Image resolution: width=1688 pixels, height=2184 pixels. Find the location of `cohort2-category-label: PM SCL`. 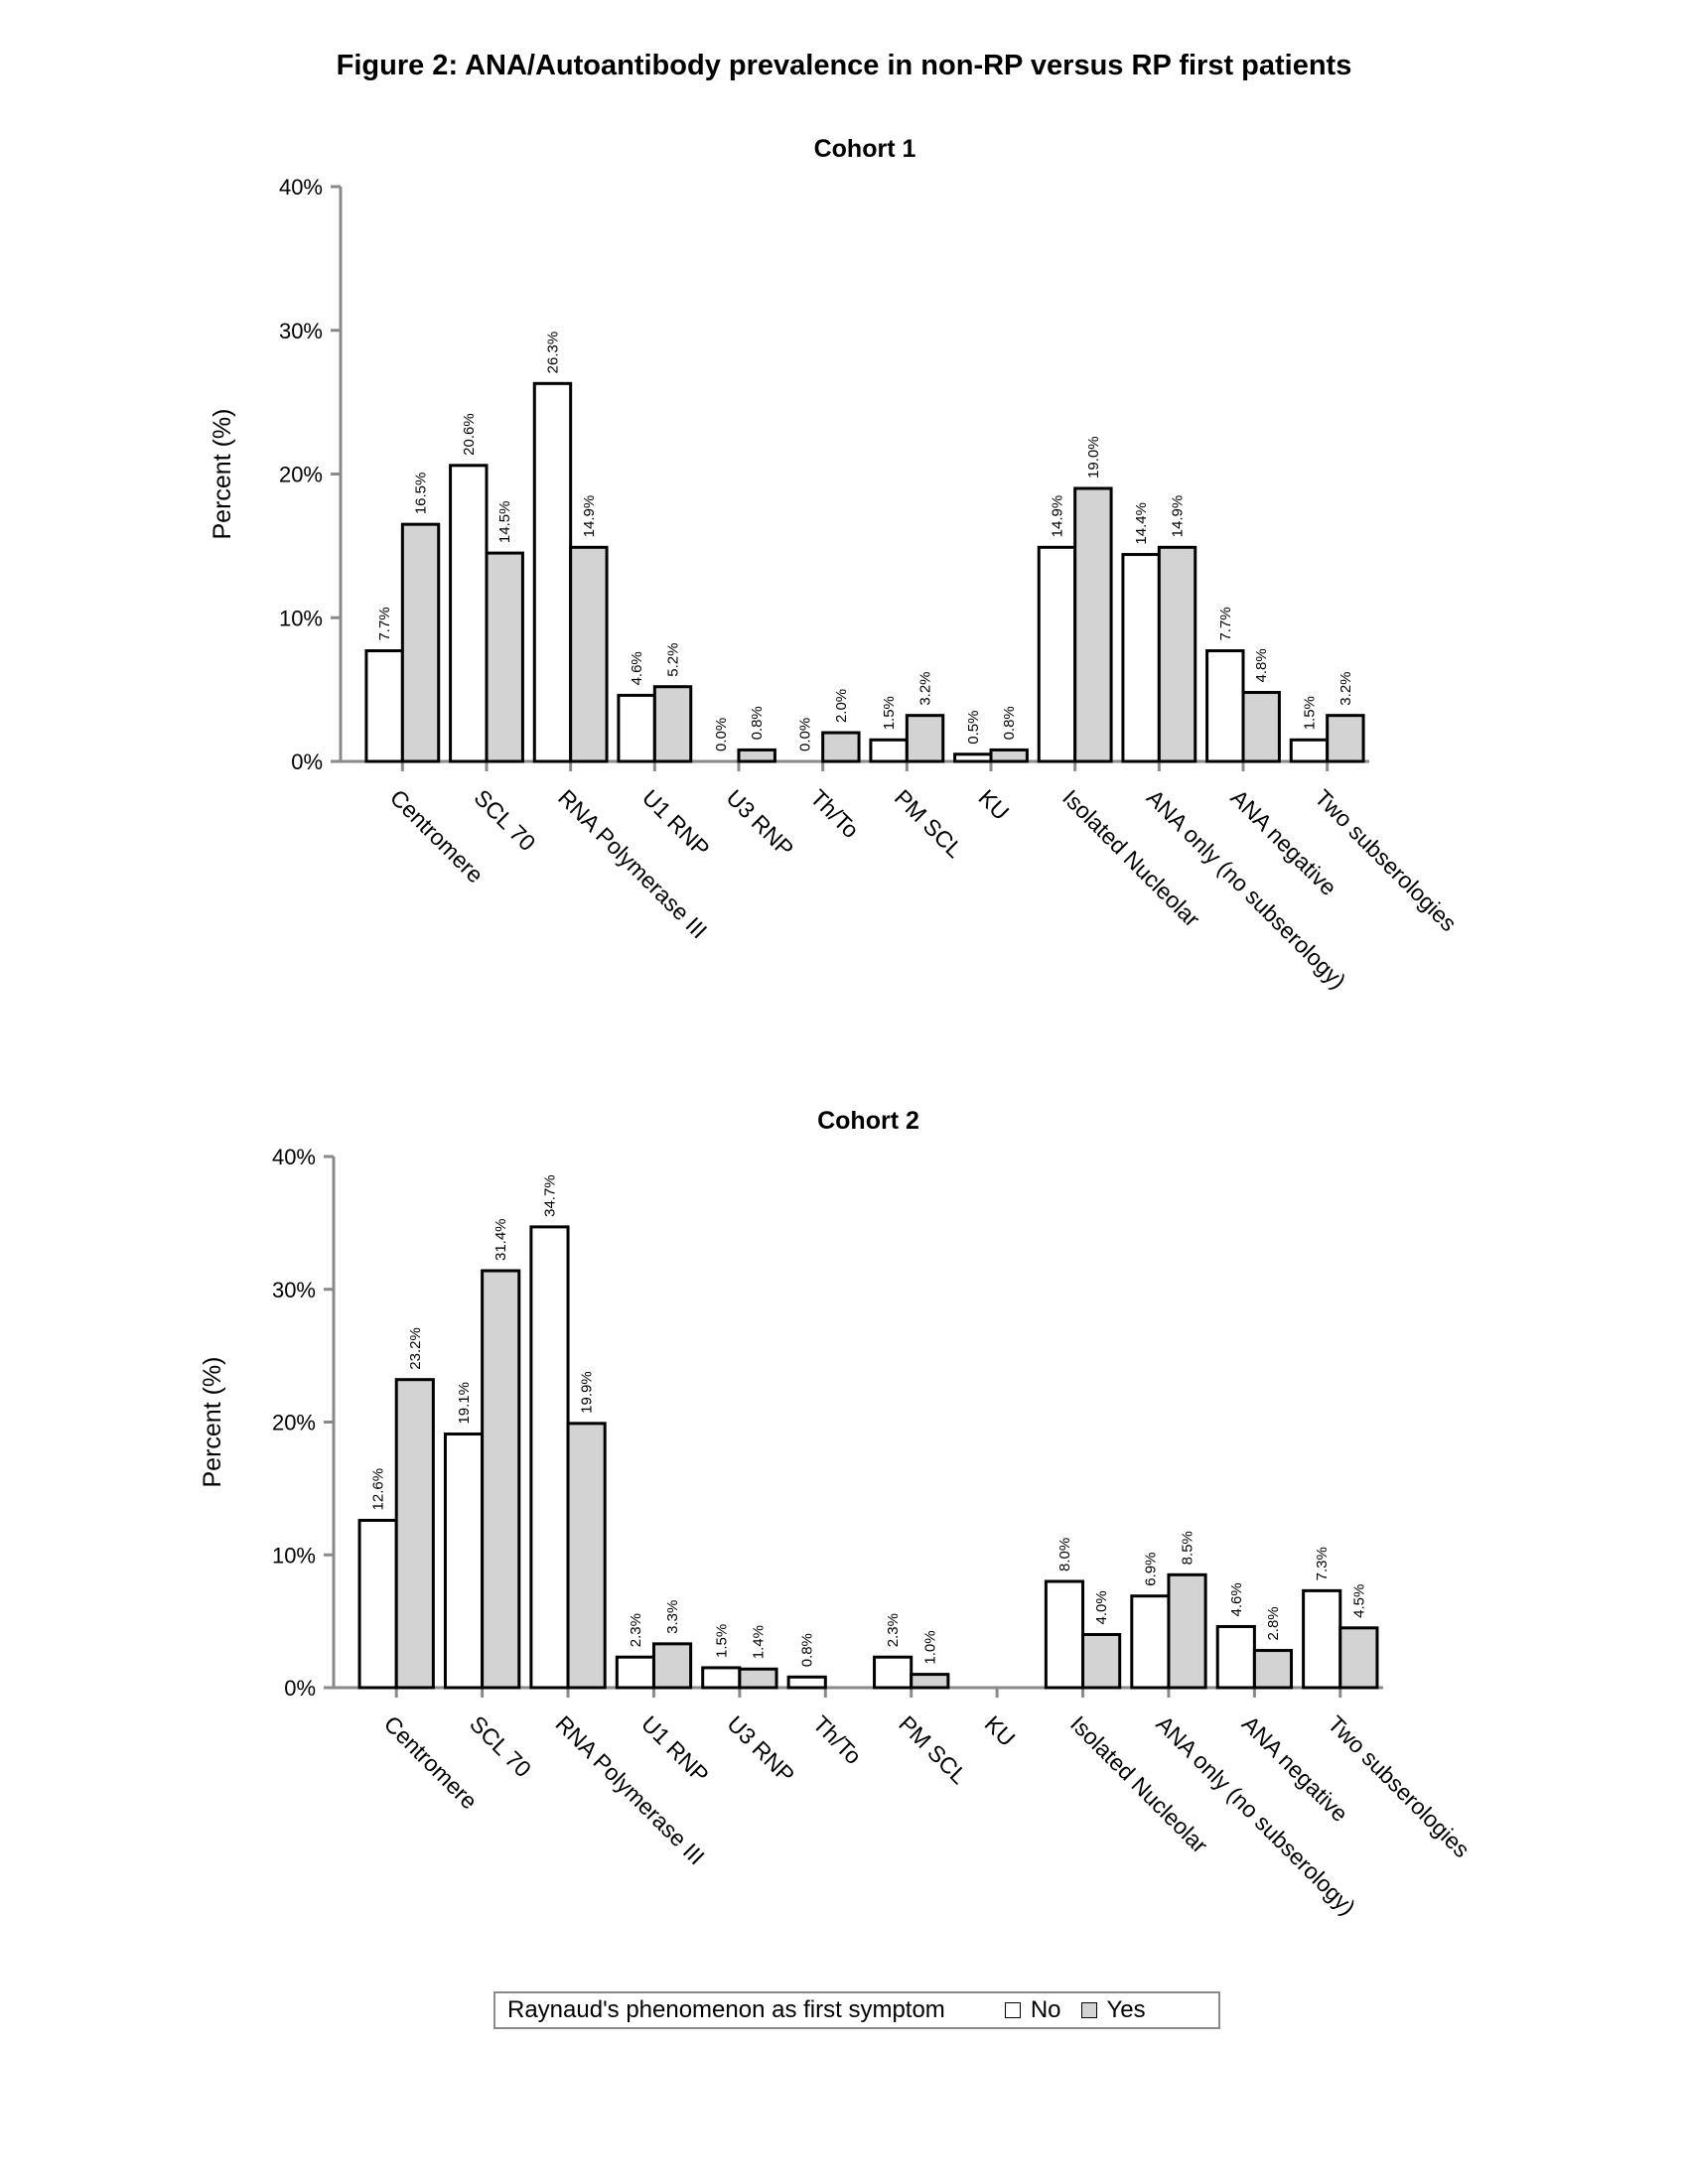

cohort2-category-label: PM SCL is located at coordinates (933, 1749).